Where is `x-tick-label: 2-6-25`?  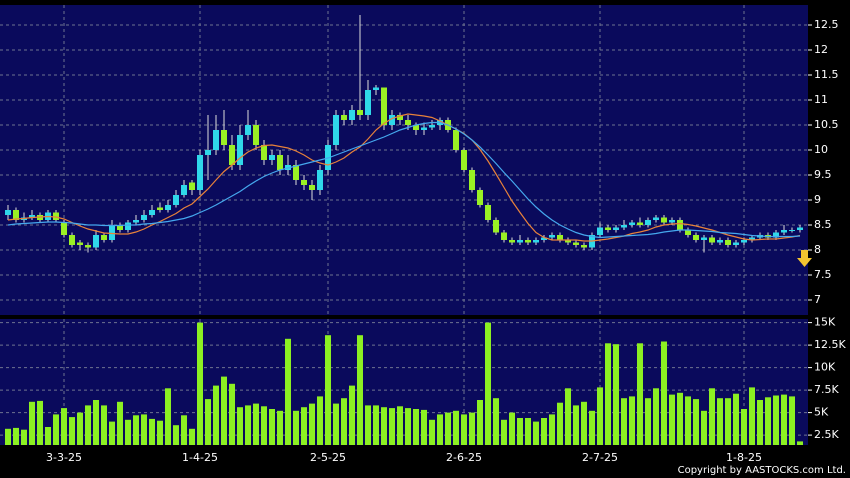 x-tick-label: 2-6-25 is located at coordinates (464, 457).